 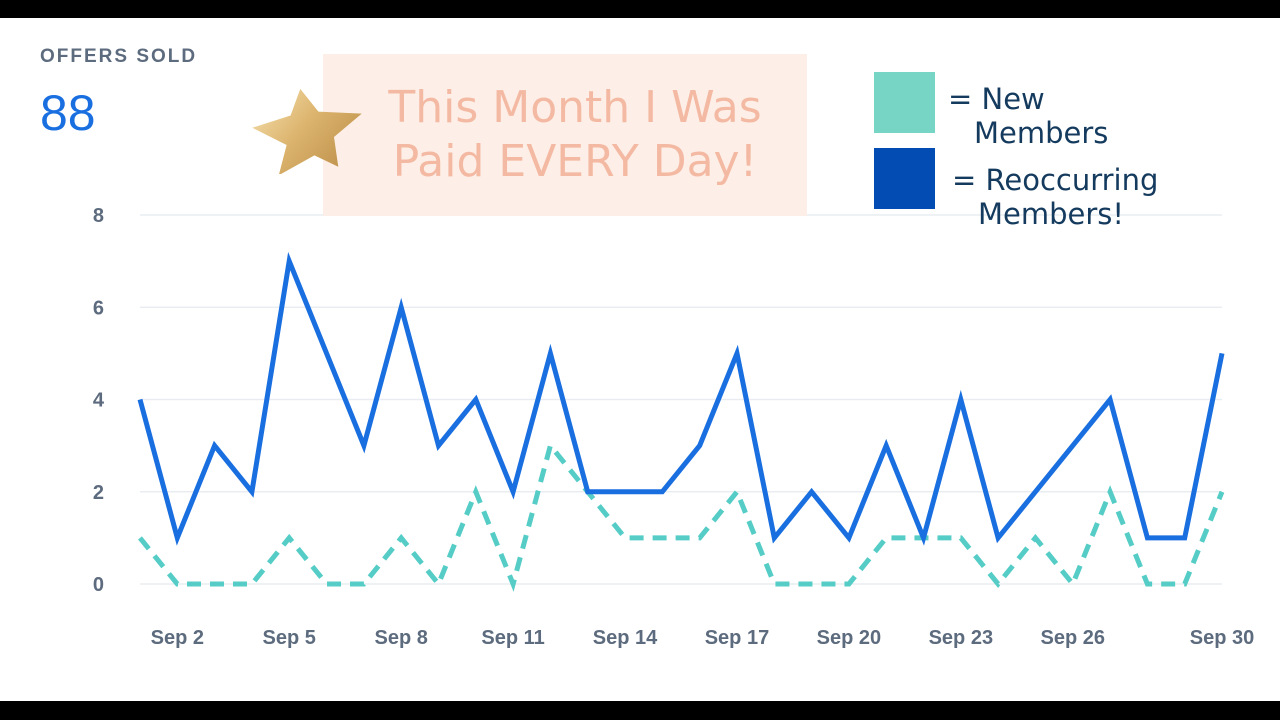 What do you see at coordinates (737, 638) in the screenshot?
I see `x-tick-label: Sep 17` at bounding box center [737, 638].